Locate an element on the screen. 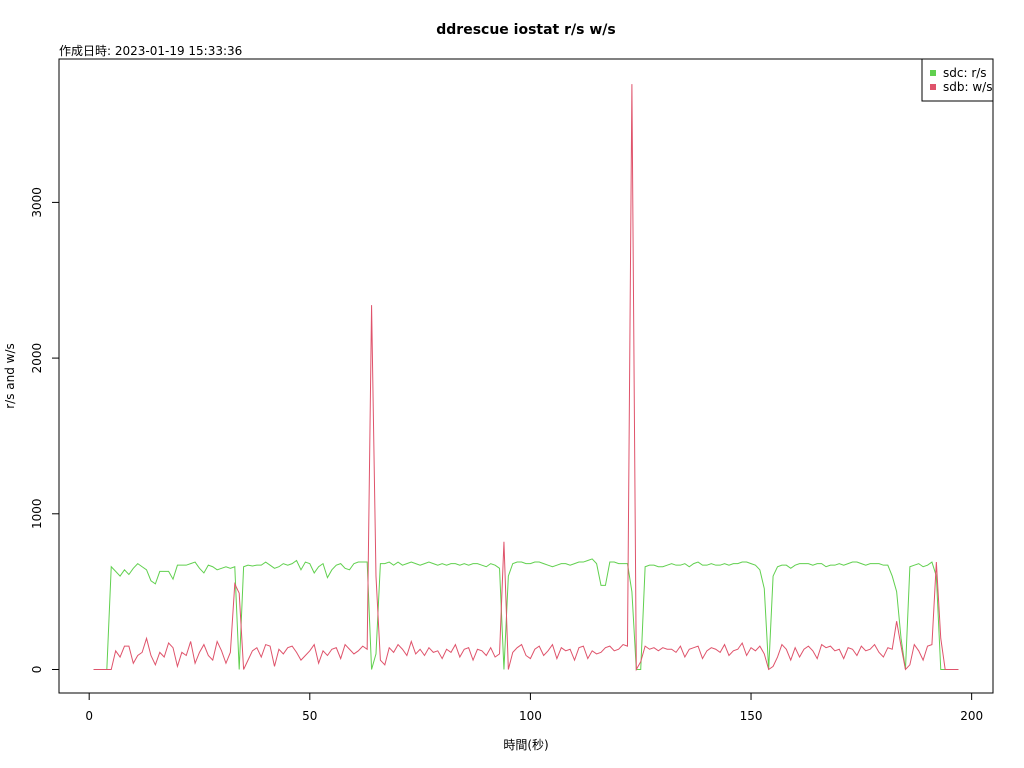  y-tick-label: 1000 is located at coordinates (37, 514).